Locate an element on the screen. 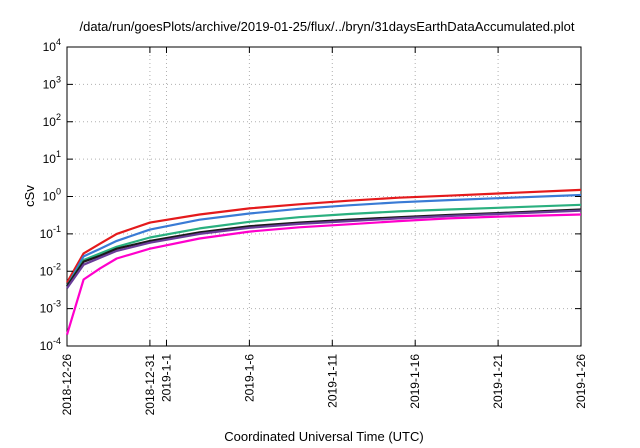 The image size is (640, 448). x-tick-label: 2019-1-21 is located at coordinates (498, 381).